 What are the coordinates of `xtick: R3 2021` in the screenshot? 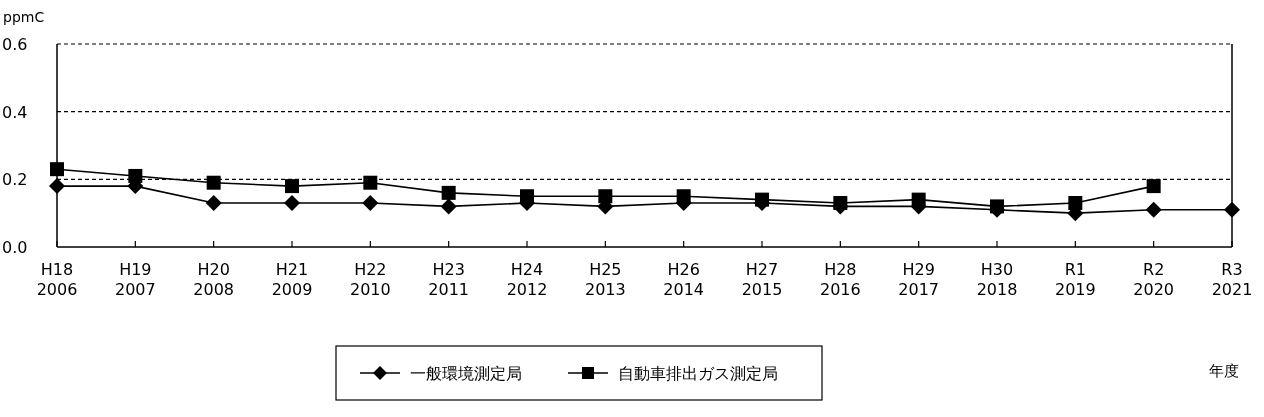 It's located at (1232, 279).